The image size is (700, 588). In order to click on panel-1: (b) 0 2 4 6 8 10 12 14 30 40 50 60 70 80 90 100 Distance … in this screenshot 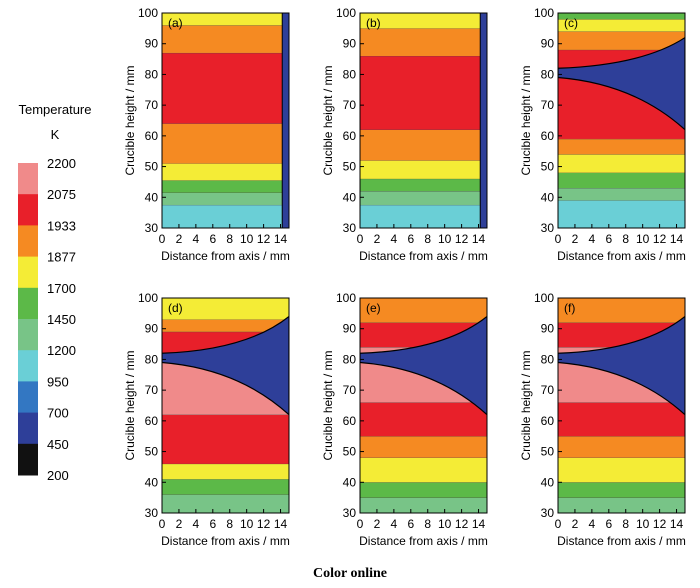, I will do `click(404, 134)`.